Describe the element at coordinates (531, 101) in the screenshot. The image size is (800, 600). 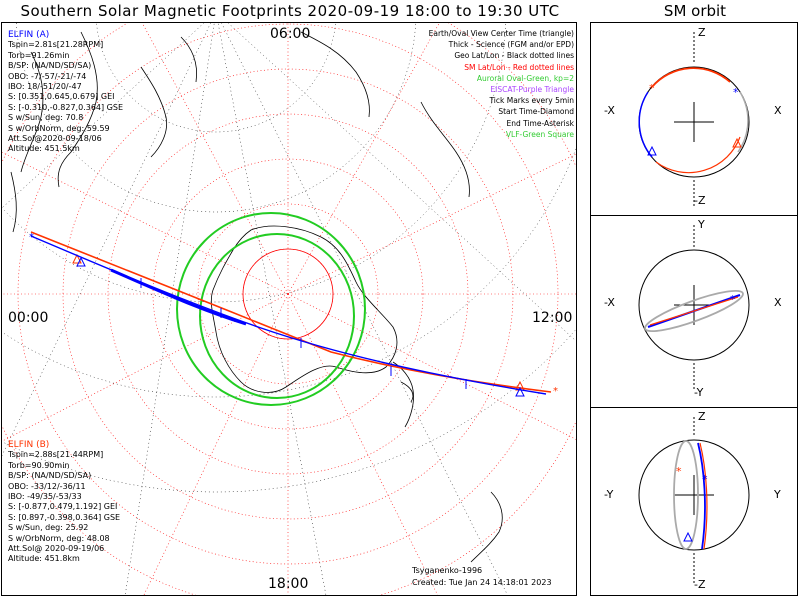
I see `legend-item: Tick Marks every 5min` at that location.